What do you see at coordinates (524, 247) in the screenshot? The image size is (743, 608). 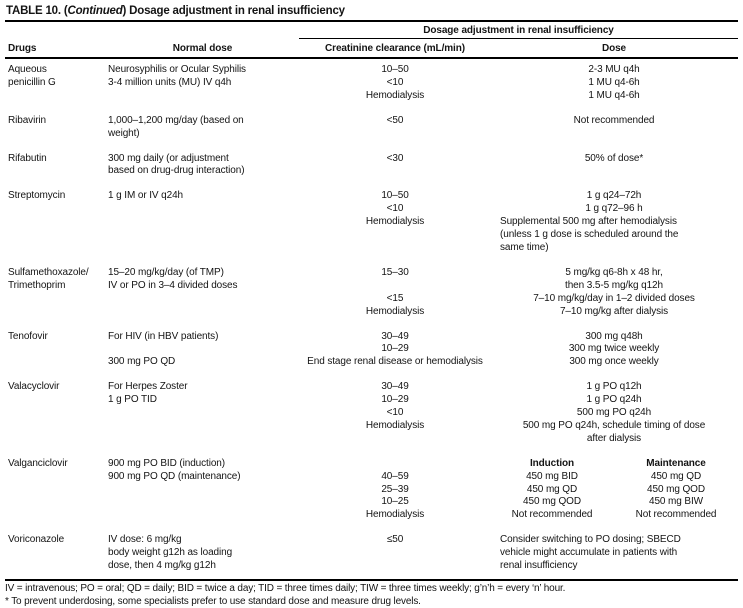 I see `cell-line: same time)` at bounding box center [524, 247].